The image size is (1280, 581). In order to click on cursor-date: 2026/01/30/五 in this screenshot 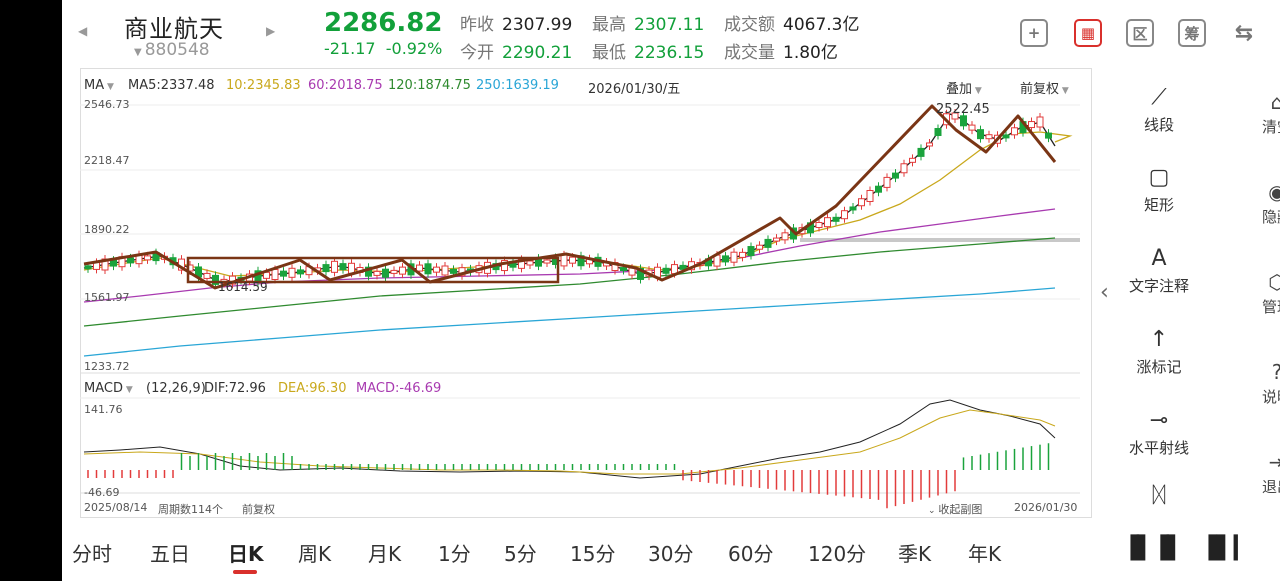, I will do `click(634, 89)`.